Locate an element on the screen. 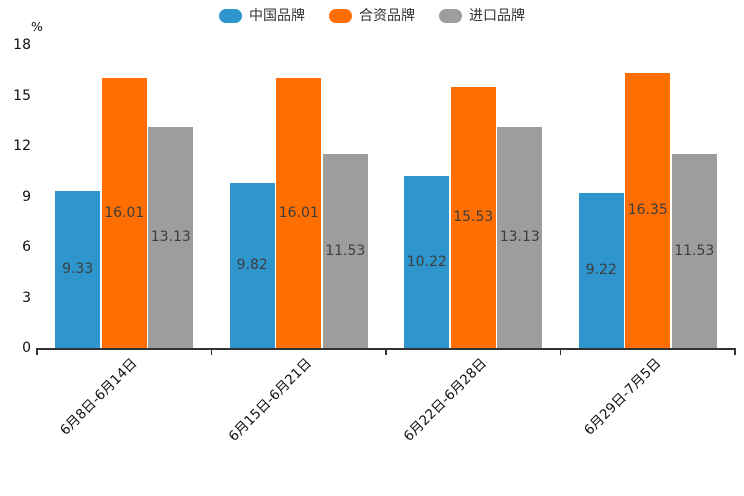 This screenshot has height=496, width=744. chart-legend: 中国品牌 合资品牌 进口品牌 is located at coordinates (372, 16).